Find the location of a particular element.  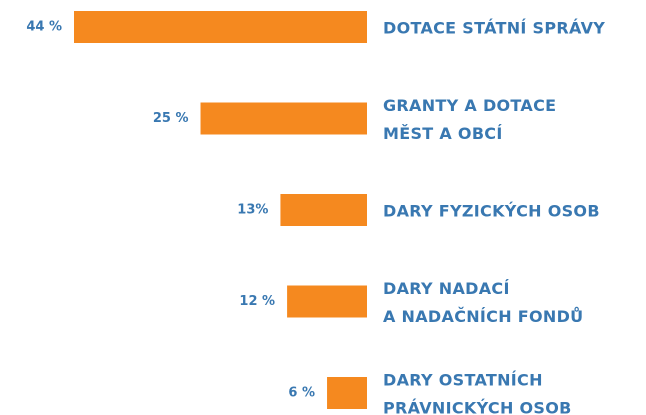

value-label: 13% is located at coordinates (252, 210).